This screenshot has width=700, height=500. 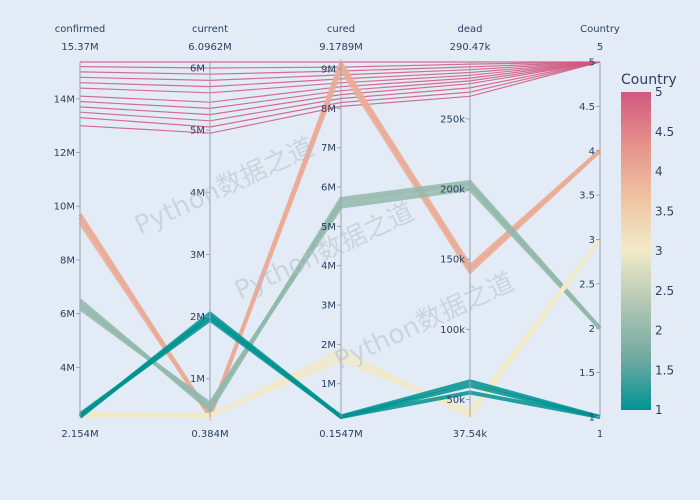 What do you see at coordinates (664, 370) in the screenshot?
I see `colorbar-tick-label: 1.5` at bounding box center [664, 370].